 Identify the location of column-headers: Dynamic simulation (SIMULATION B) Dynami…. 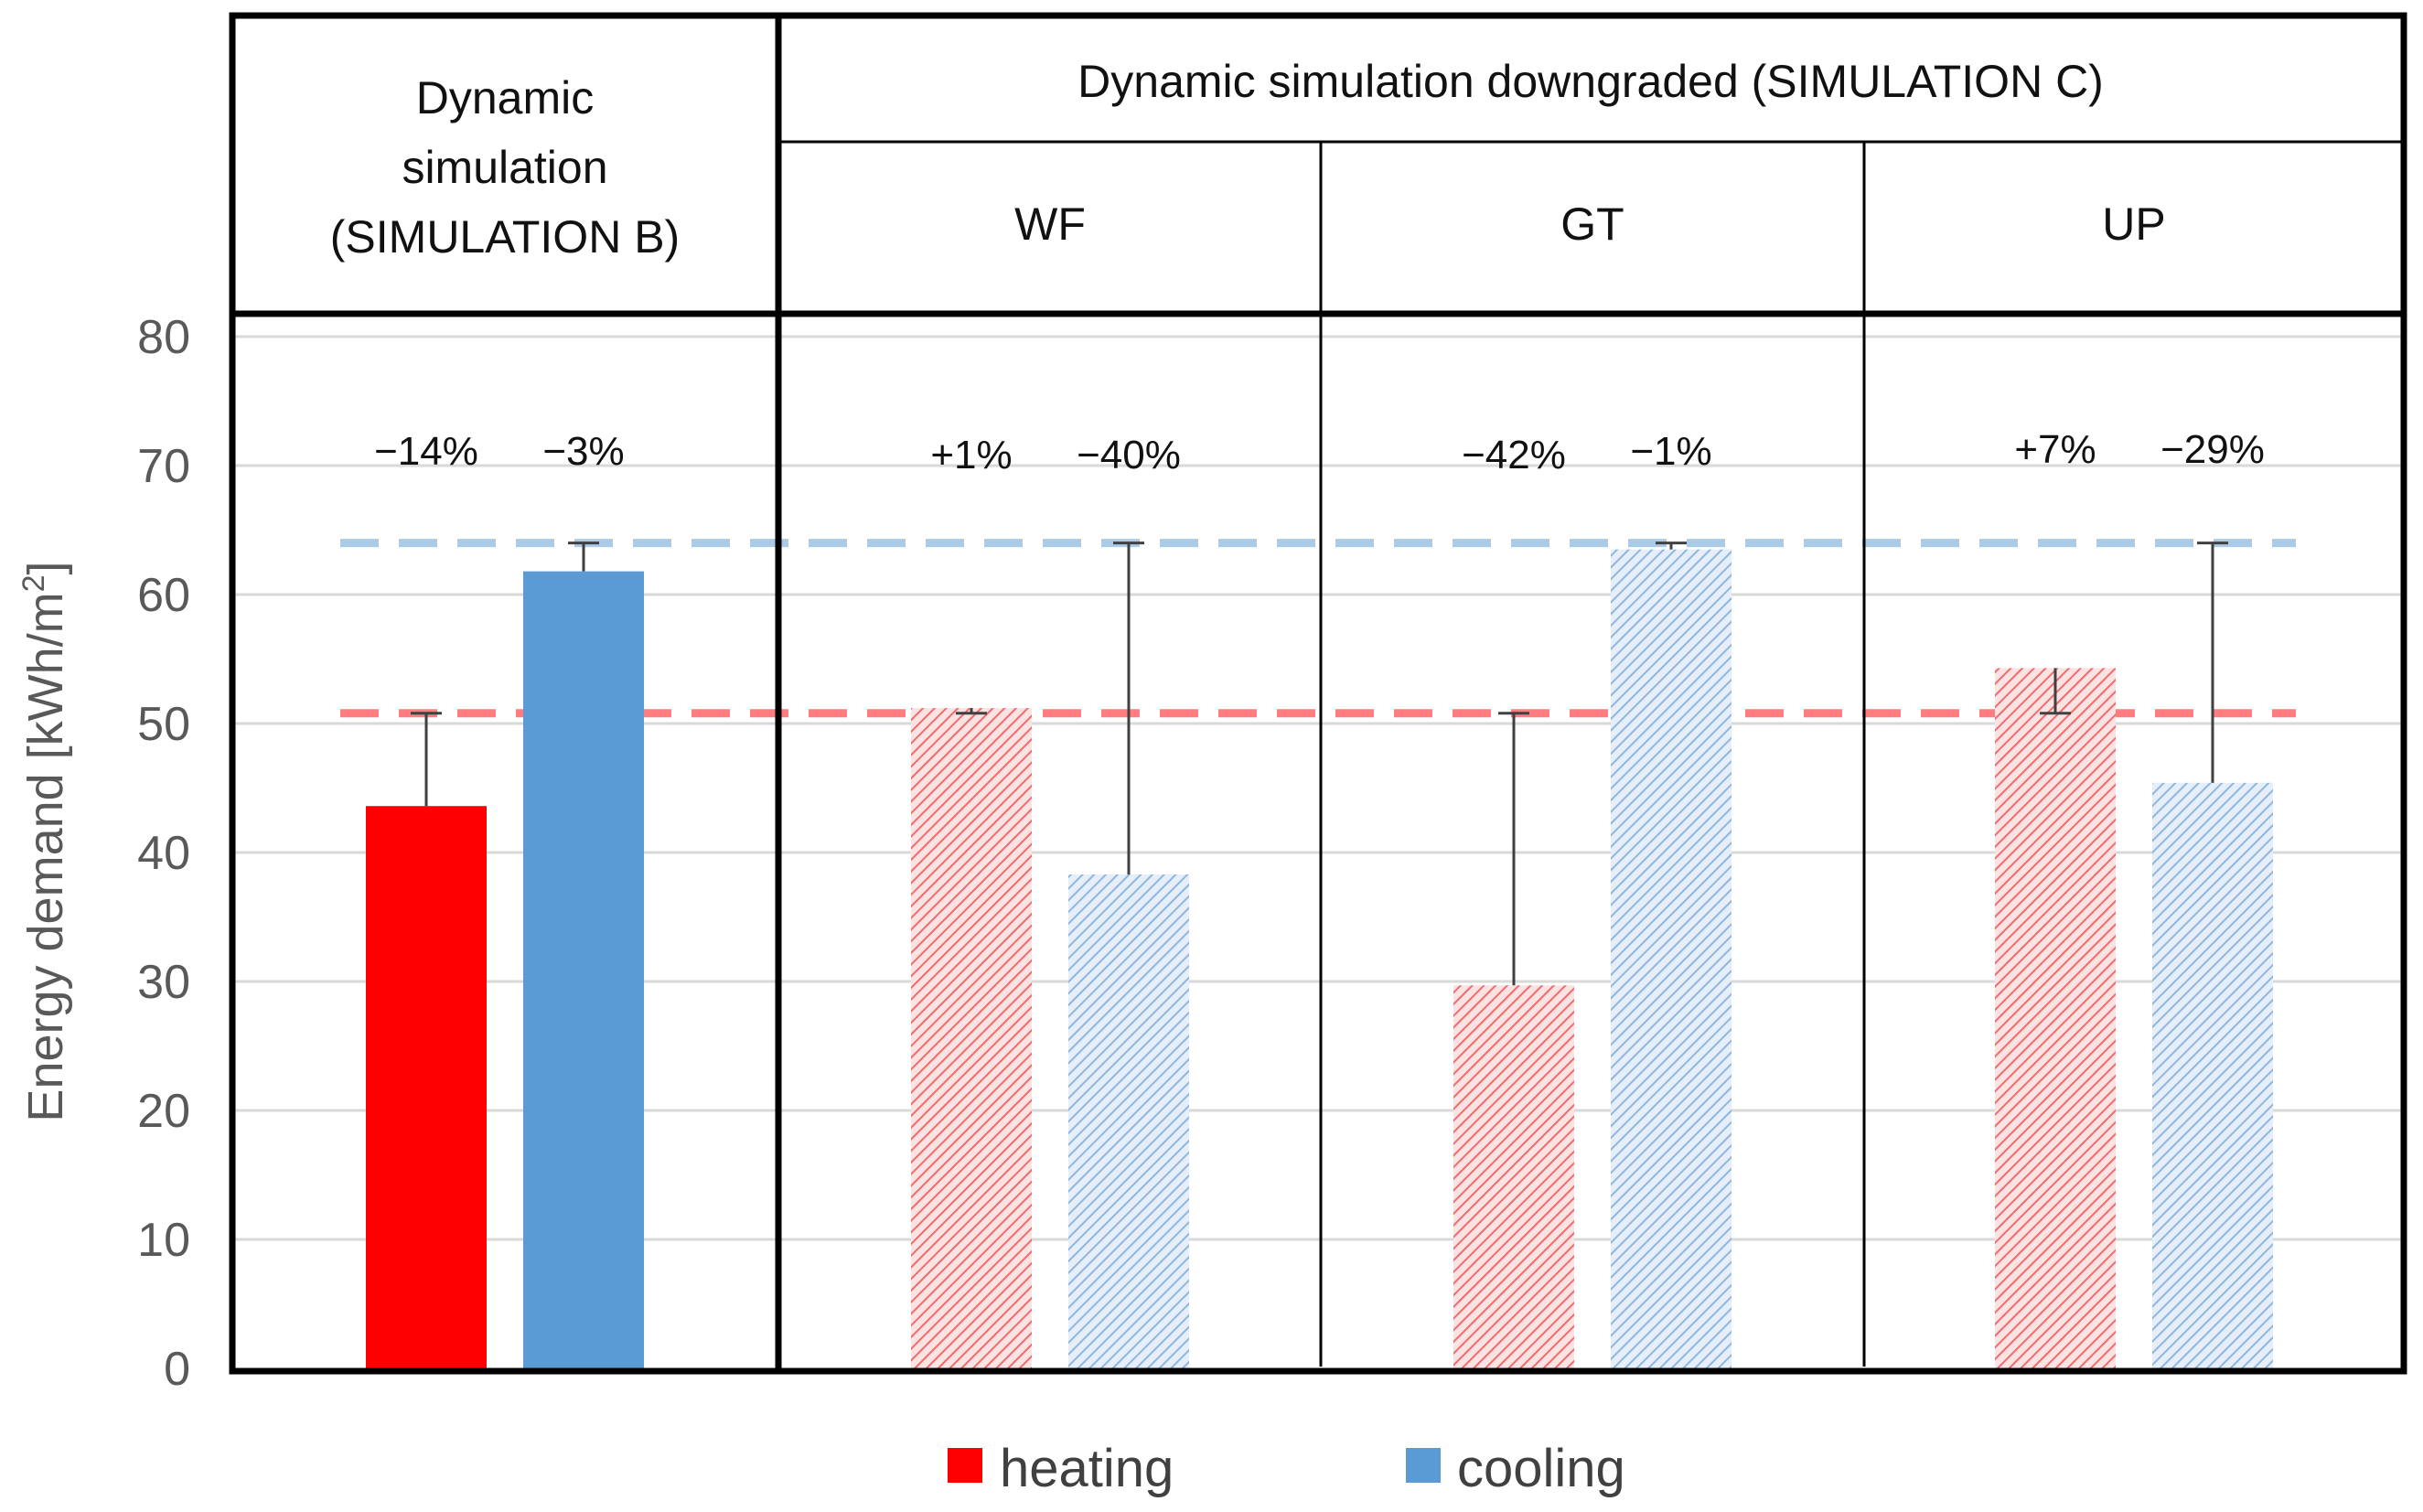
(1248, 159).